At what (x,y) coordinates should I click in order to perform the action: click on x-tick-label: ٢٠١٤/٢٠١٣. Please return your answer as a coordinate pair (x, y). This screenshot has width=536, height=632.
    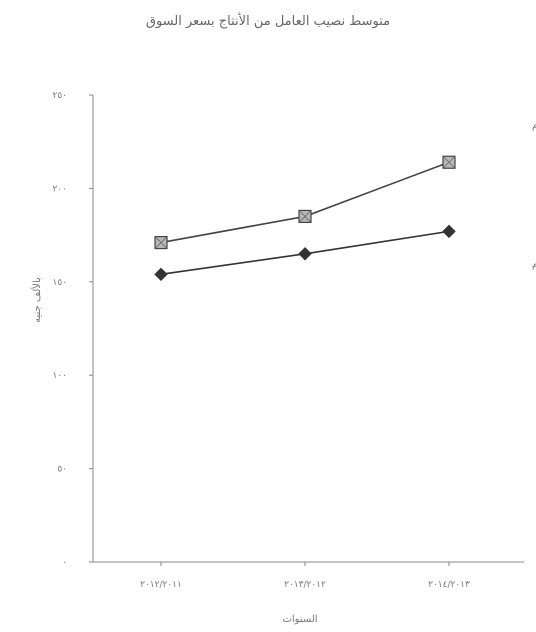
    Looking at the image, I should click on (449, 585).